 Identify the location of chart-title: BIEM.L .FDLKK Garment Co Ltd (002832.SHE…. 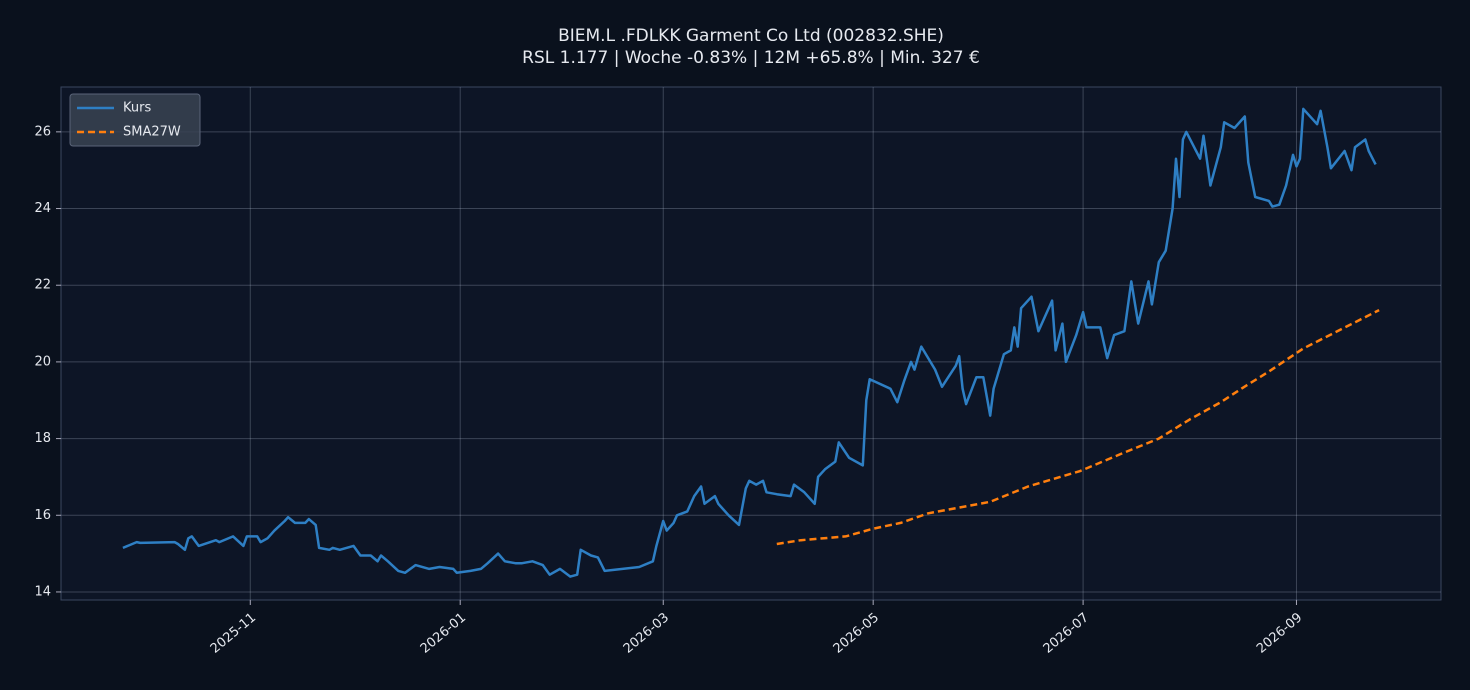
(751, 36).